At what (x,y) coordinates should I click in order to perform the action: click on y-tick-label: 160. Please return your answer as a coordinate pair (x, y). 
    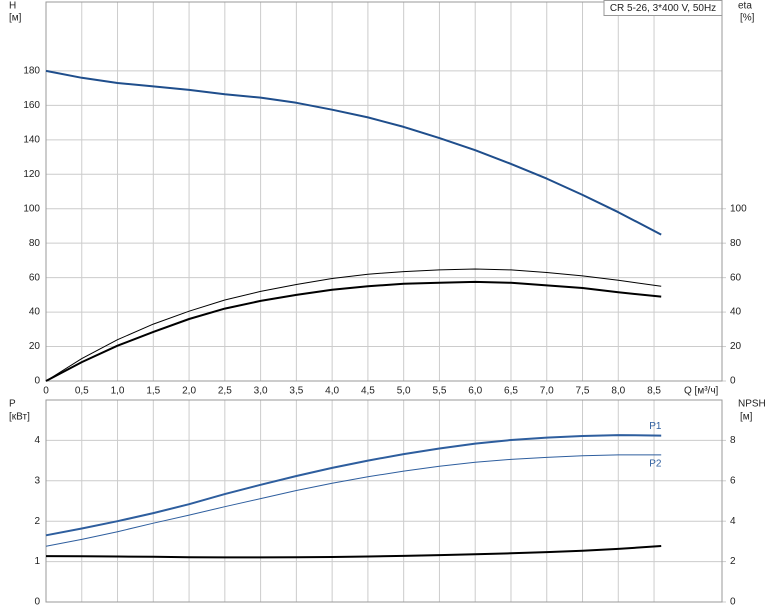
    Looking at the image, I should click on (31, 105).